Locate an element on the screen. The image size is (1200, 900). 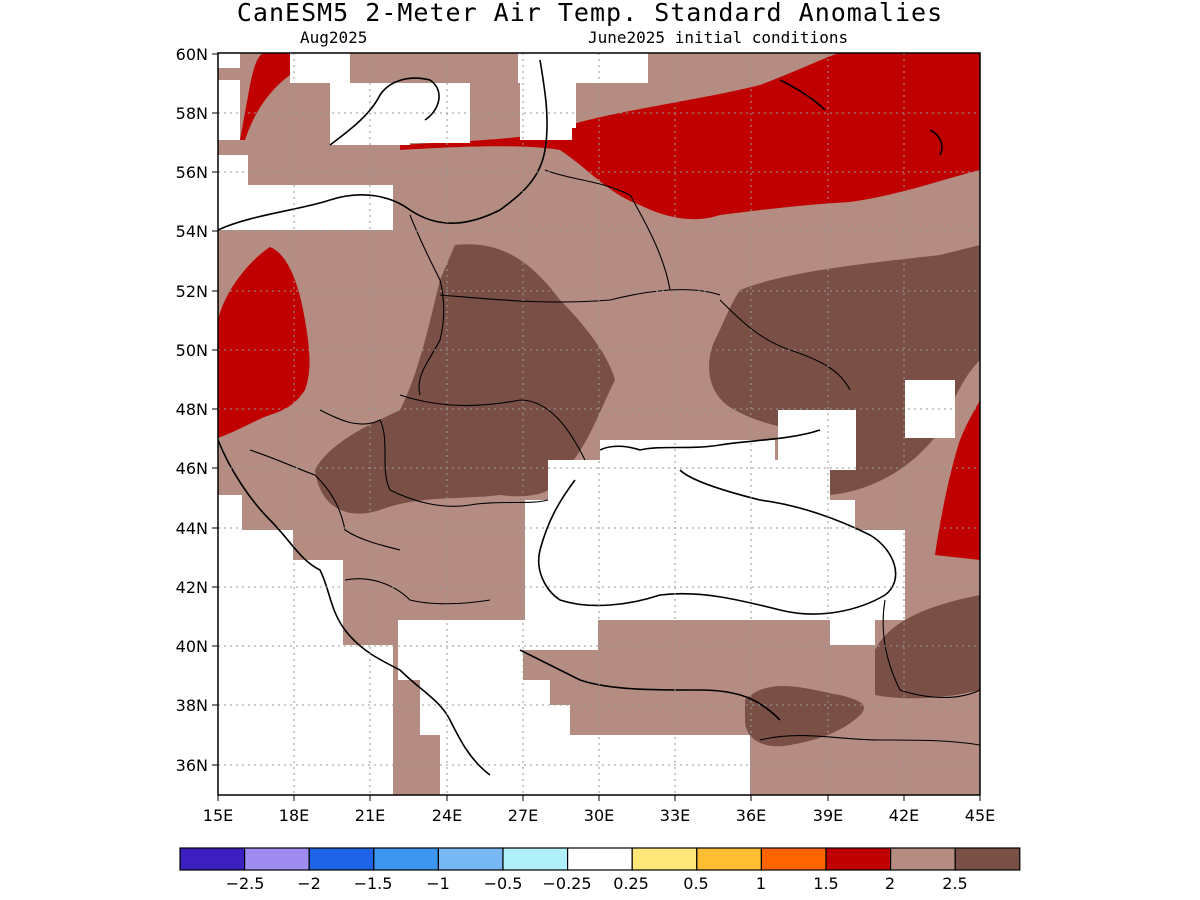
lon-label: 33E is located at coordinates (675, 815).